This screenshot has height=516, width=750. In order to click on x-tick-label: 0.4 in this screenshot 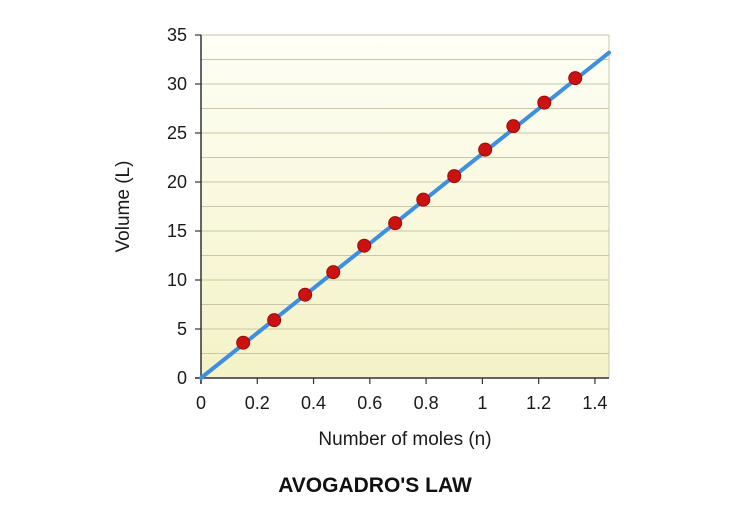, I will do `click(313, 403)`.